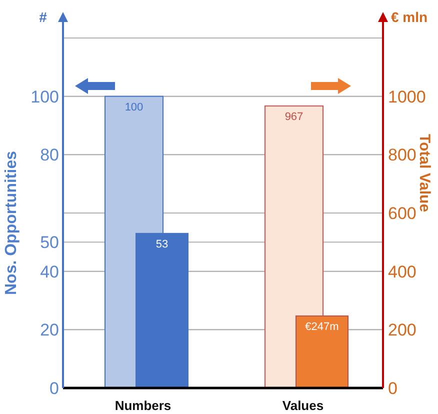 Image resolution: width=438 pixels, height=414 pixels. I want to click on y2-tick-label: 0, so click(393, 388).